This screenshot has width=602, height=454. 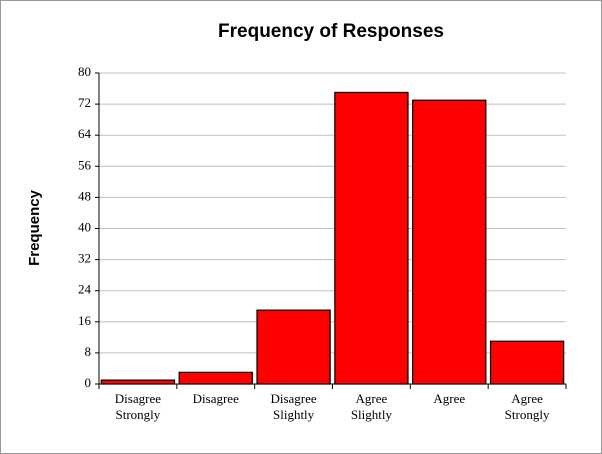 I want to click on y-tick-label: 32, so click(x=84, y=258).